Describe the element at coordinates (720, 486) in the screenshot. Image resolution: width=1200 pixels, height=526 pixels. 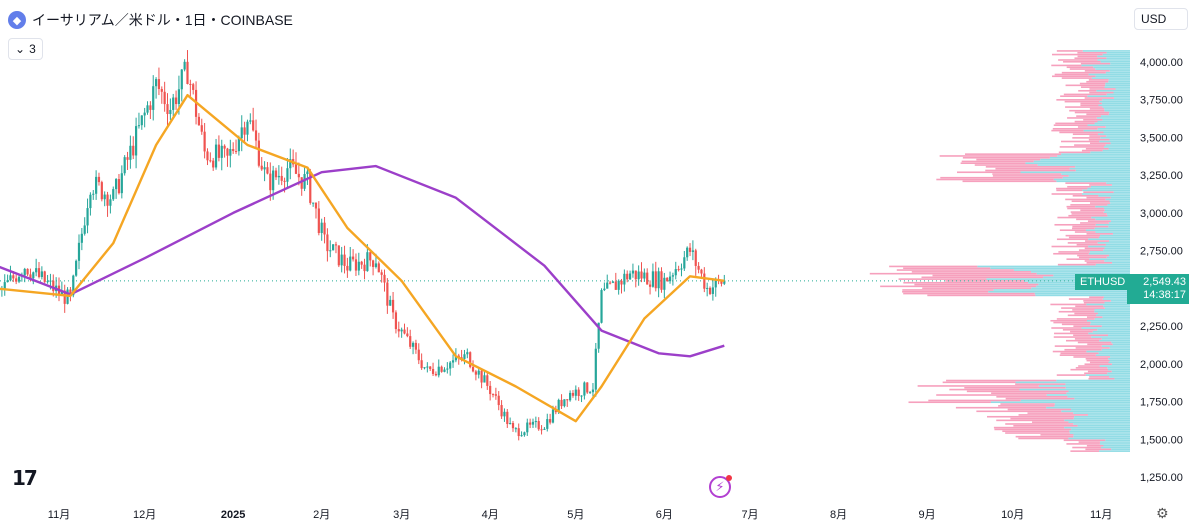
I see `lightning-icon: ⚡` at that location.